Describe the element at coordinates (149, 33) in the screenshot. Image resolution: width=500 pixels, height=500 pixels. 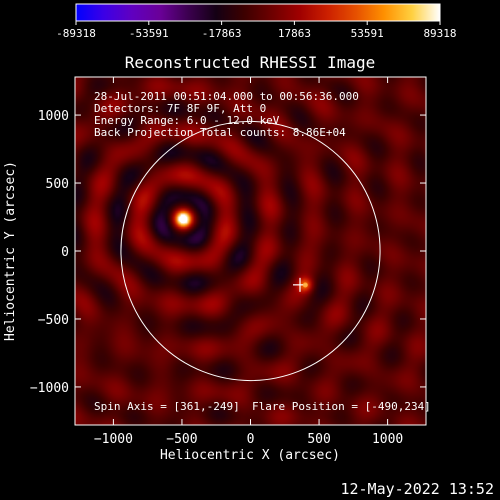
I see `colorbar-tick-label: -53591` at that location.